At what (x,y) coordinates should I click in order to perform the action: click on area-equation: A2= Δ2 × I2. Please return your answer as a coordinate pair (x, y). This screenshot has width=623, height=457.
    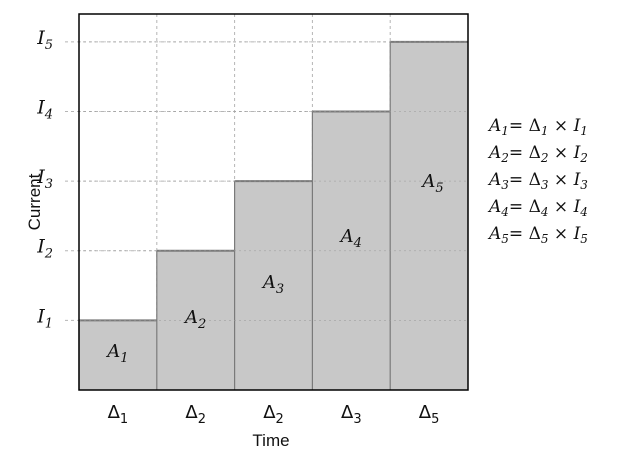
    Looking at the image, I should click on (537, 154).